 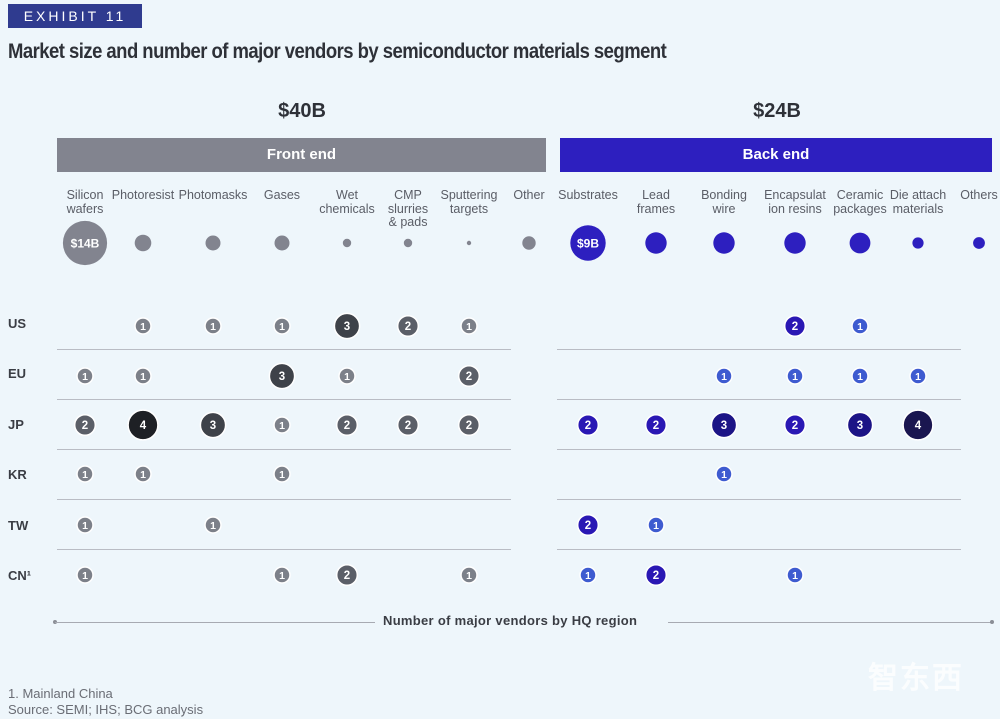 What do you see at coordinates (656, 575) in the screenshot?
I see `vendor-bubble-cn-lead-frames` at bounding box center [656, 575].